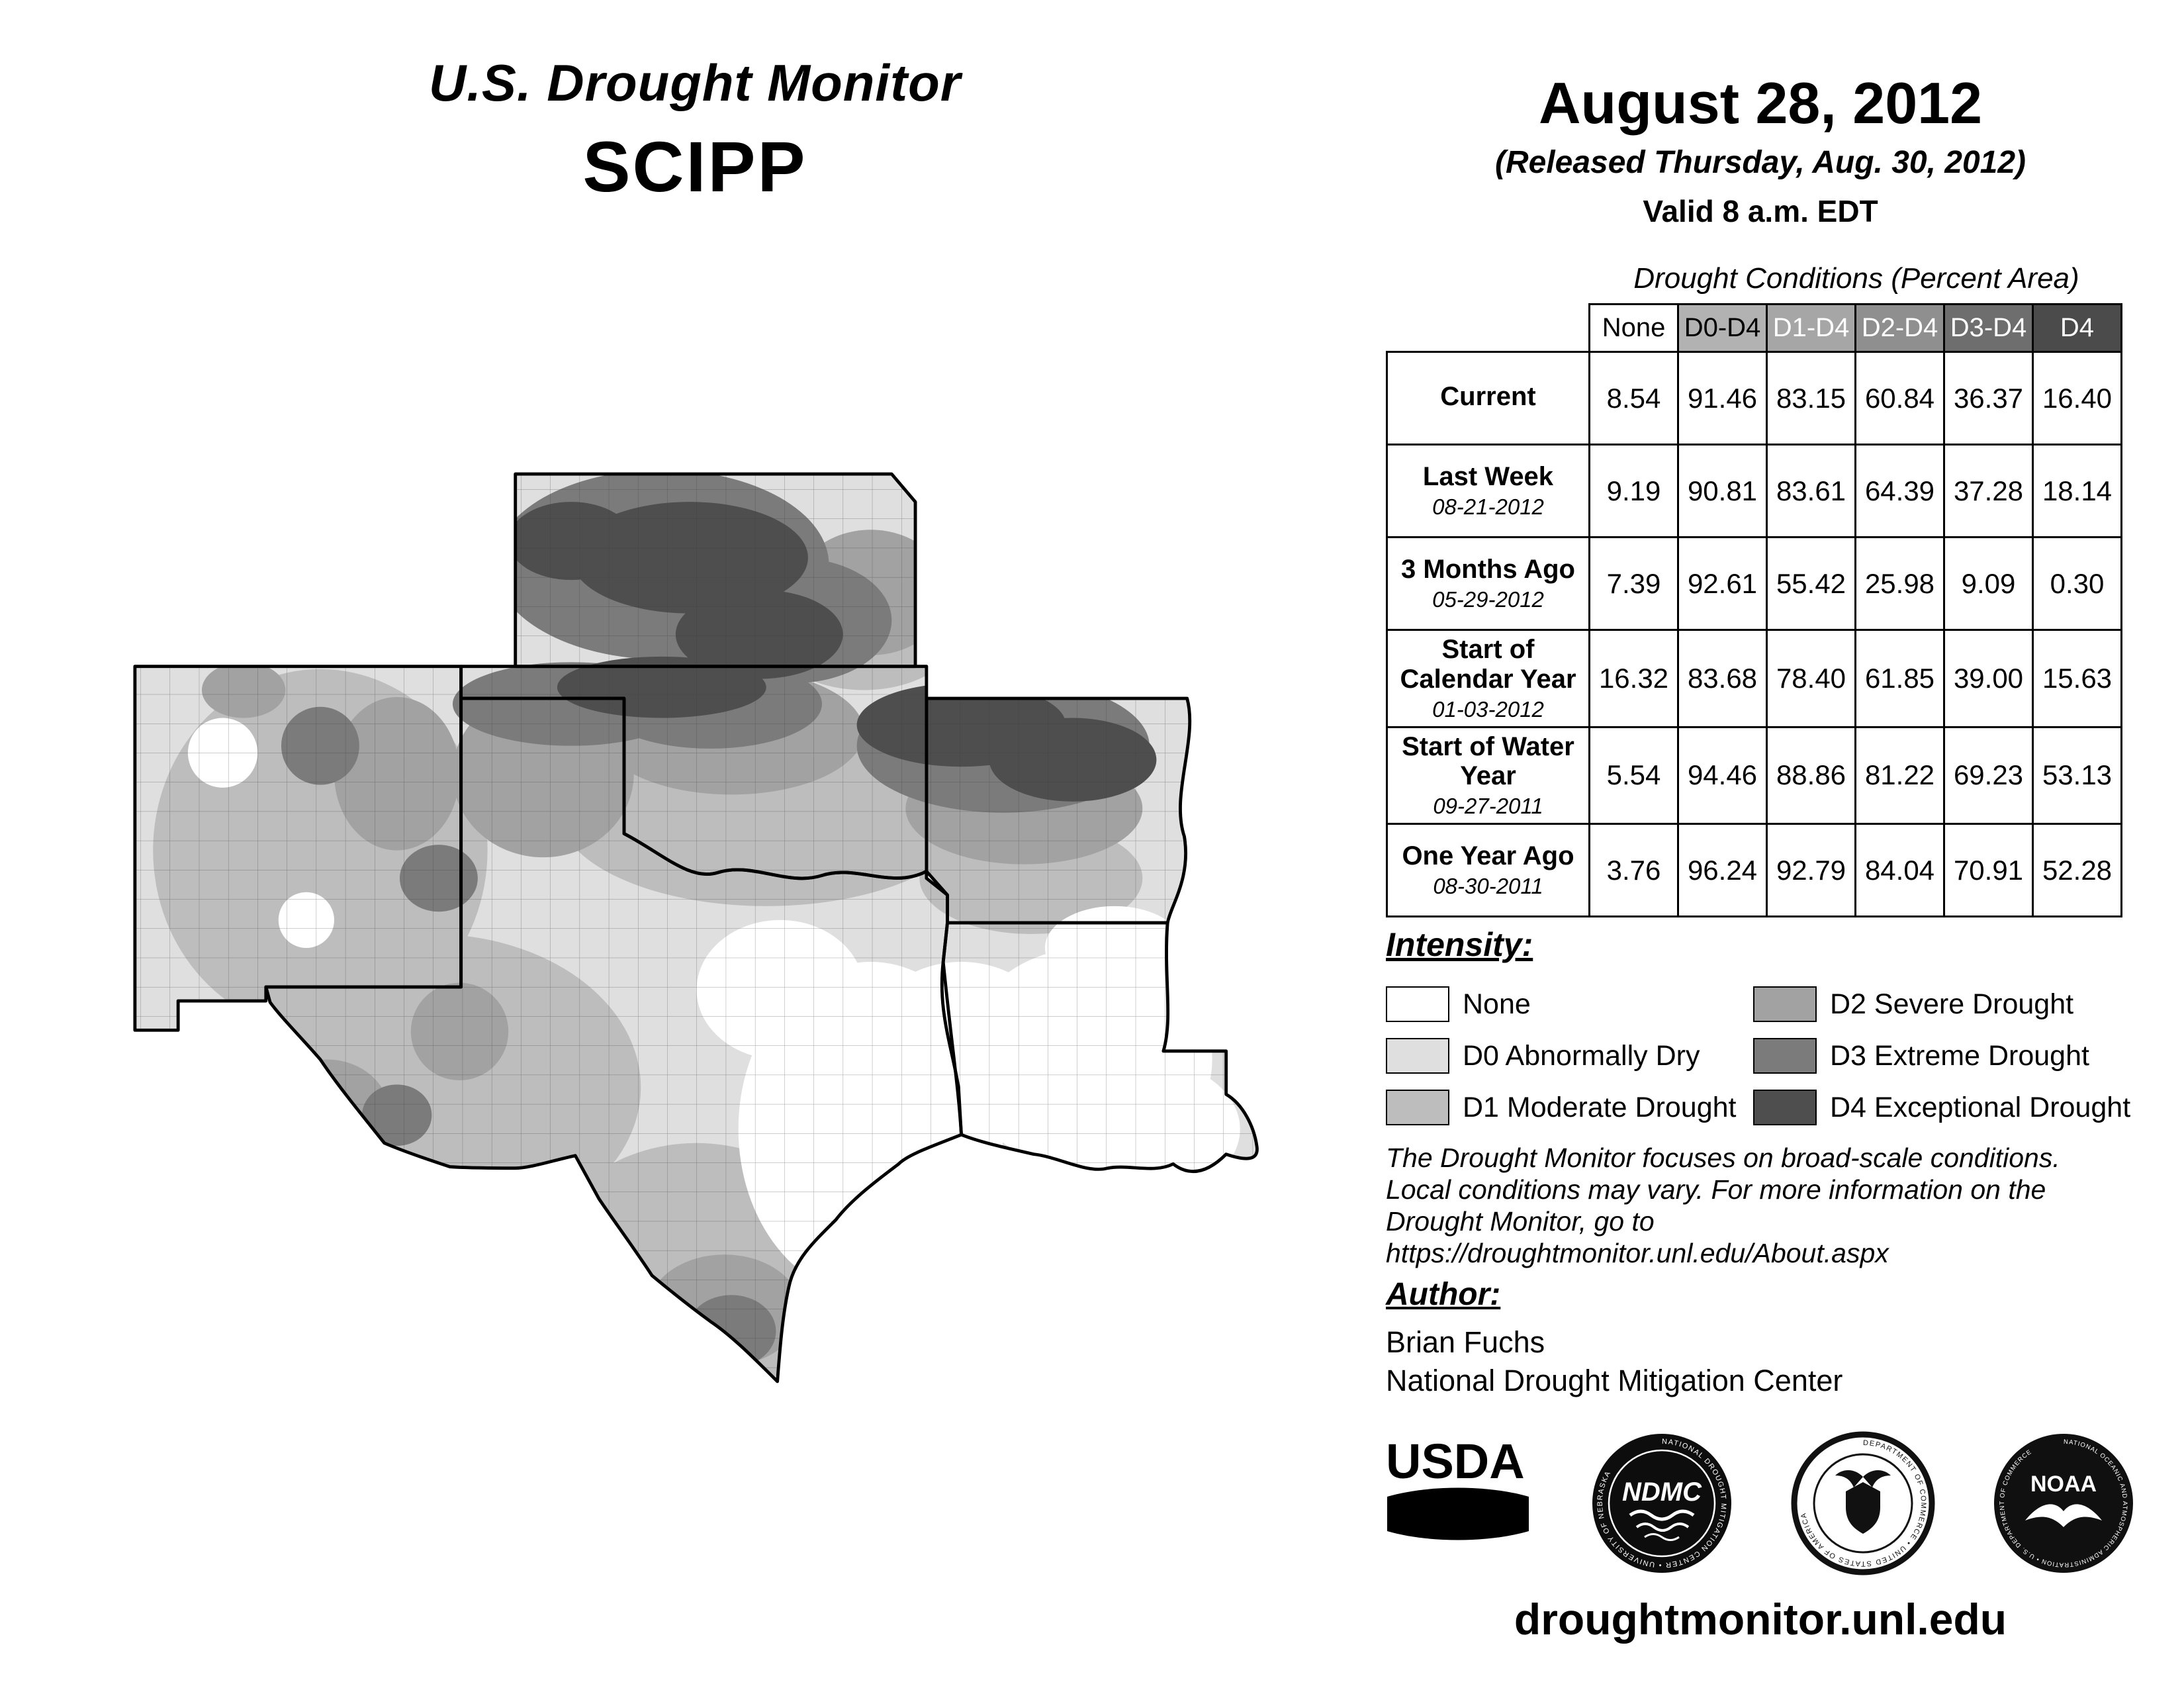  What do you see at coordinates (1811, 775) in the screenshot?
I see `value-cell: 88.86` at bounding box center [1811, 775].